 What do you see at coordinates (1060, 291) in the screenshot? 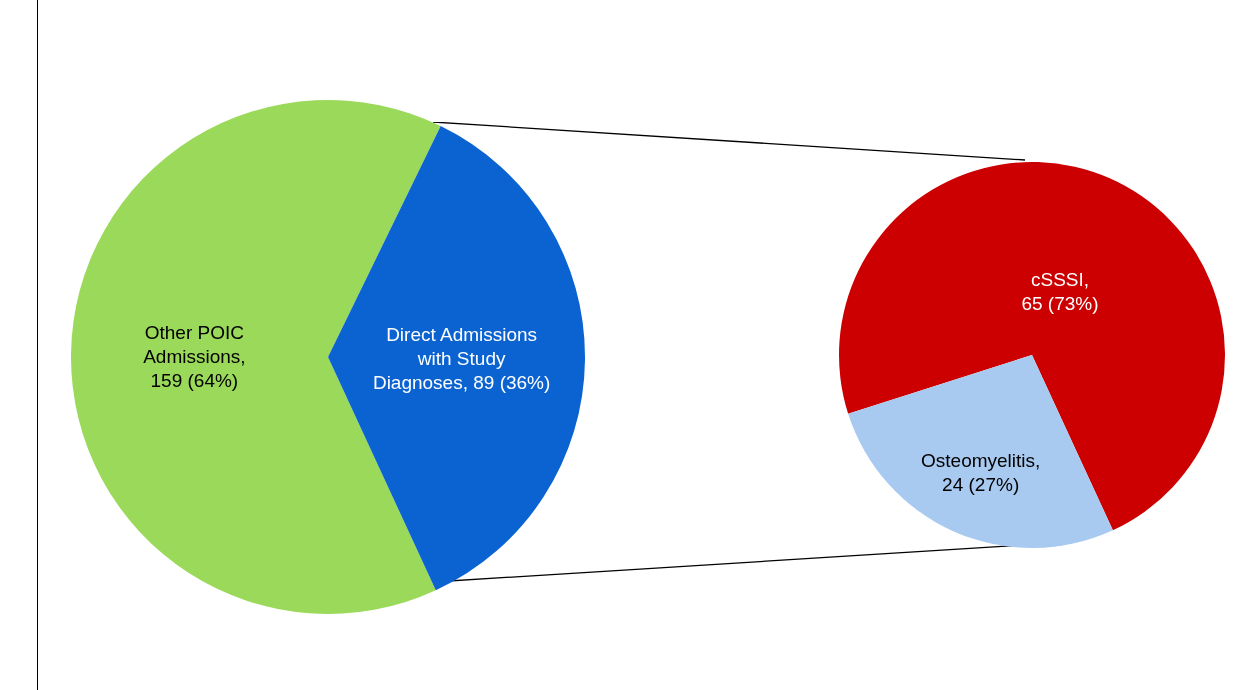
I see `slice-label: cSSSI, 65 (73%)` at bounding box center [1060, 291].